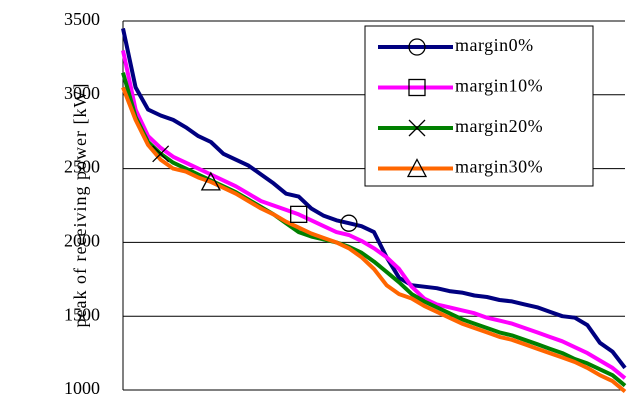  What do you see at coordinates (82, 167) in the screenshot?
I see `y-tick-label: 2500` at bounding box center [82, 167].